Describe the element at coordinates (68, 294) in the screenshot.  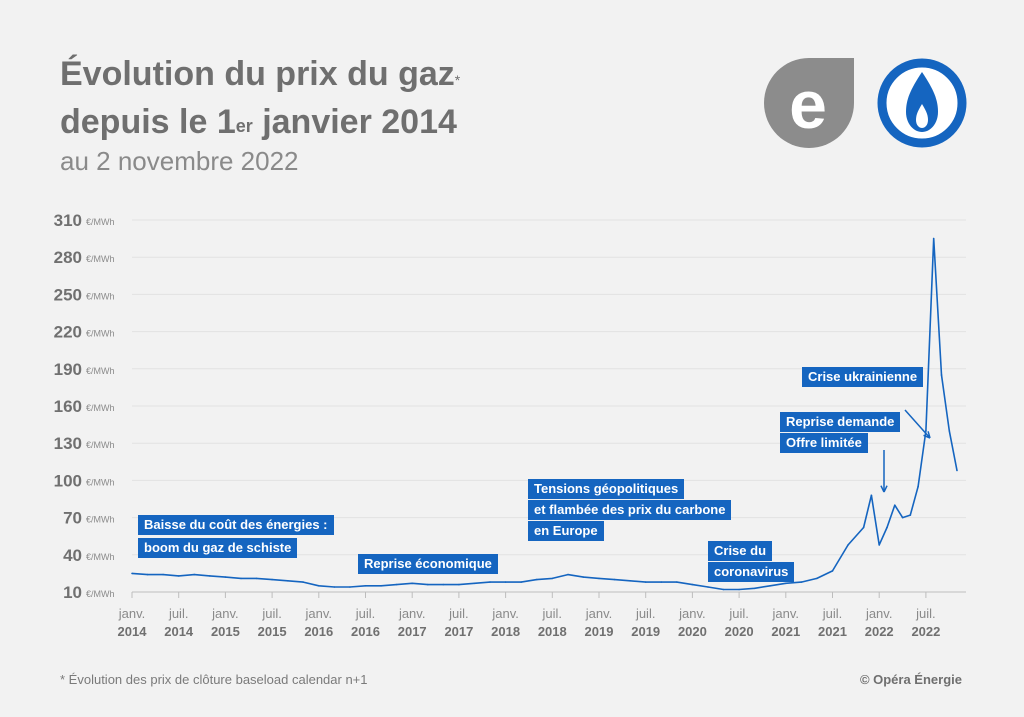
I see `y-tick-label: 250` at that location.